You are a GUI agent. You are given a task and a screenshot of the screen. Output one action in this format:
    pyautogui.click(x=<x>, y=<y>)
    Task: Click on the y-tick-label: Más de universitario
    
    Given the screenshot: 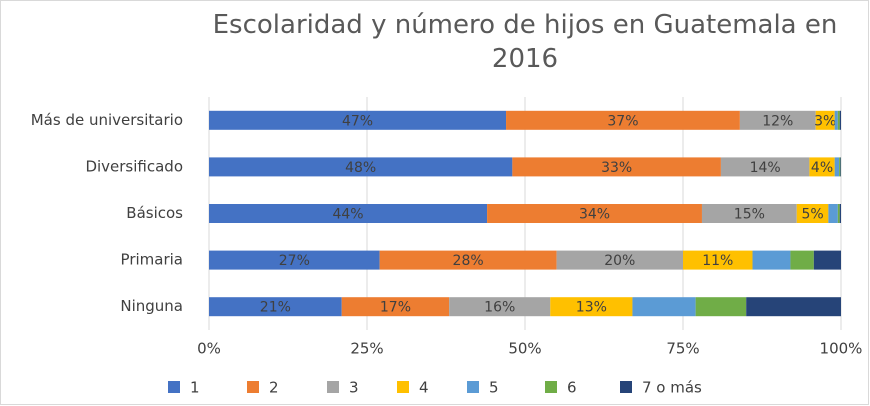 What is the action you would take?
    pyautogui.click(x=107, y=120)
    